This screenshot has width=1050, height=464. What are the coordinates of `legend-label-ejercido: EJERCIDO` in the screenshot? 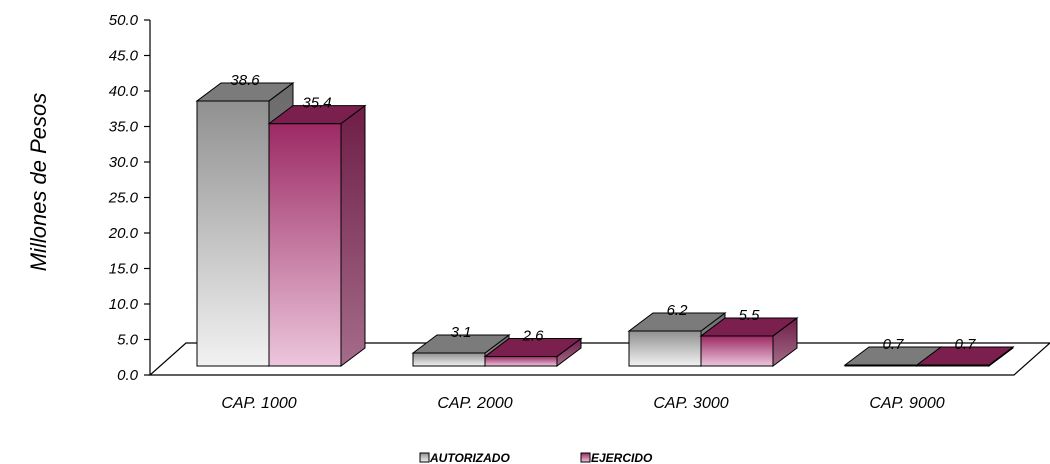 It's located at (622, 457).